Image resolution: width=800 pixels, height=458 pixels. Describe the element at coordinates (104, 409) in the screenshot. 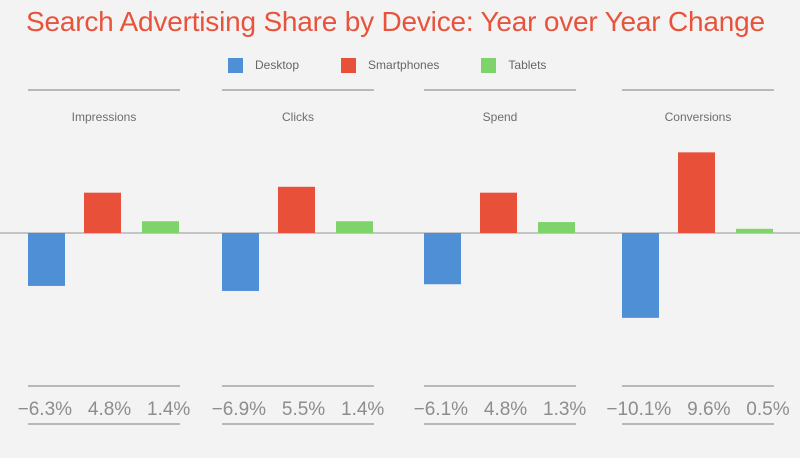

I see `value-labels-impressions: −6.3% 4.8% 1.4%` at that location.